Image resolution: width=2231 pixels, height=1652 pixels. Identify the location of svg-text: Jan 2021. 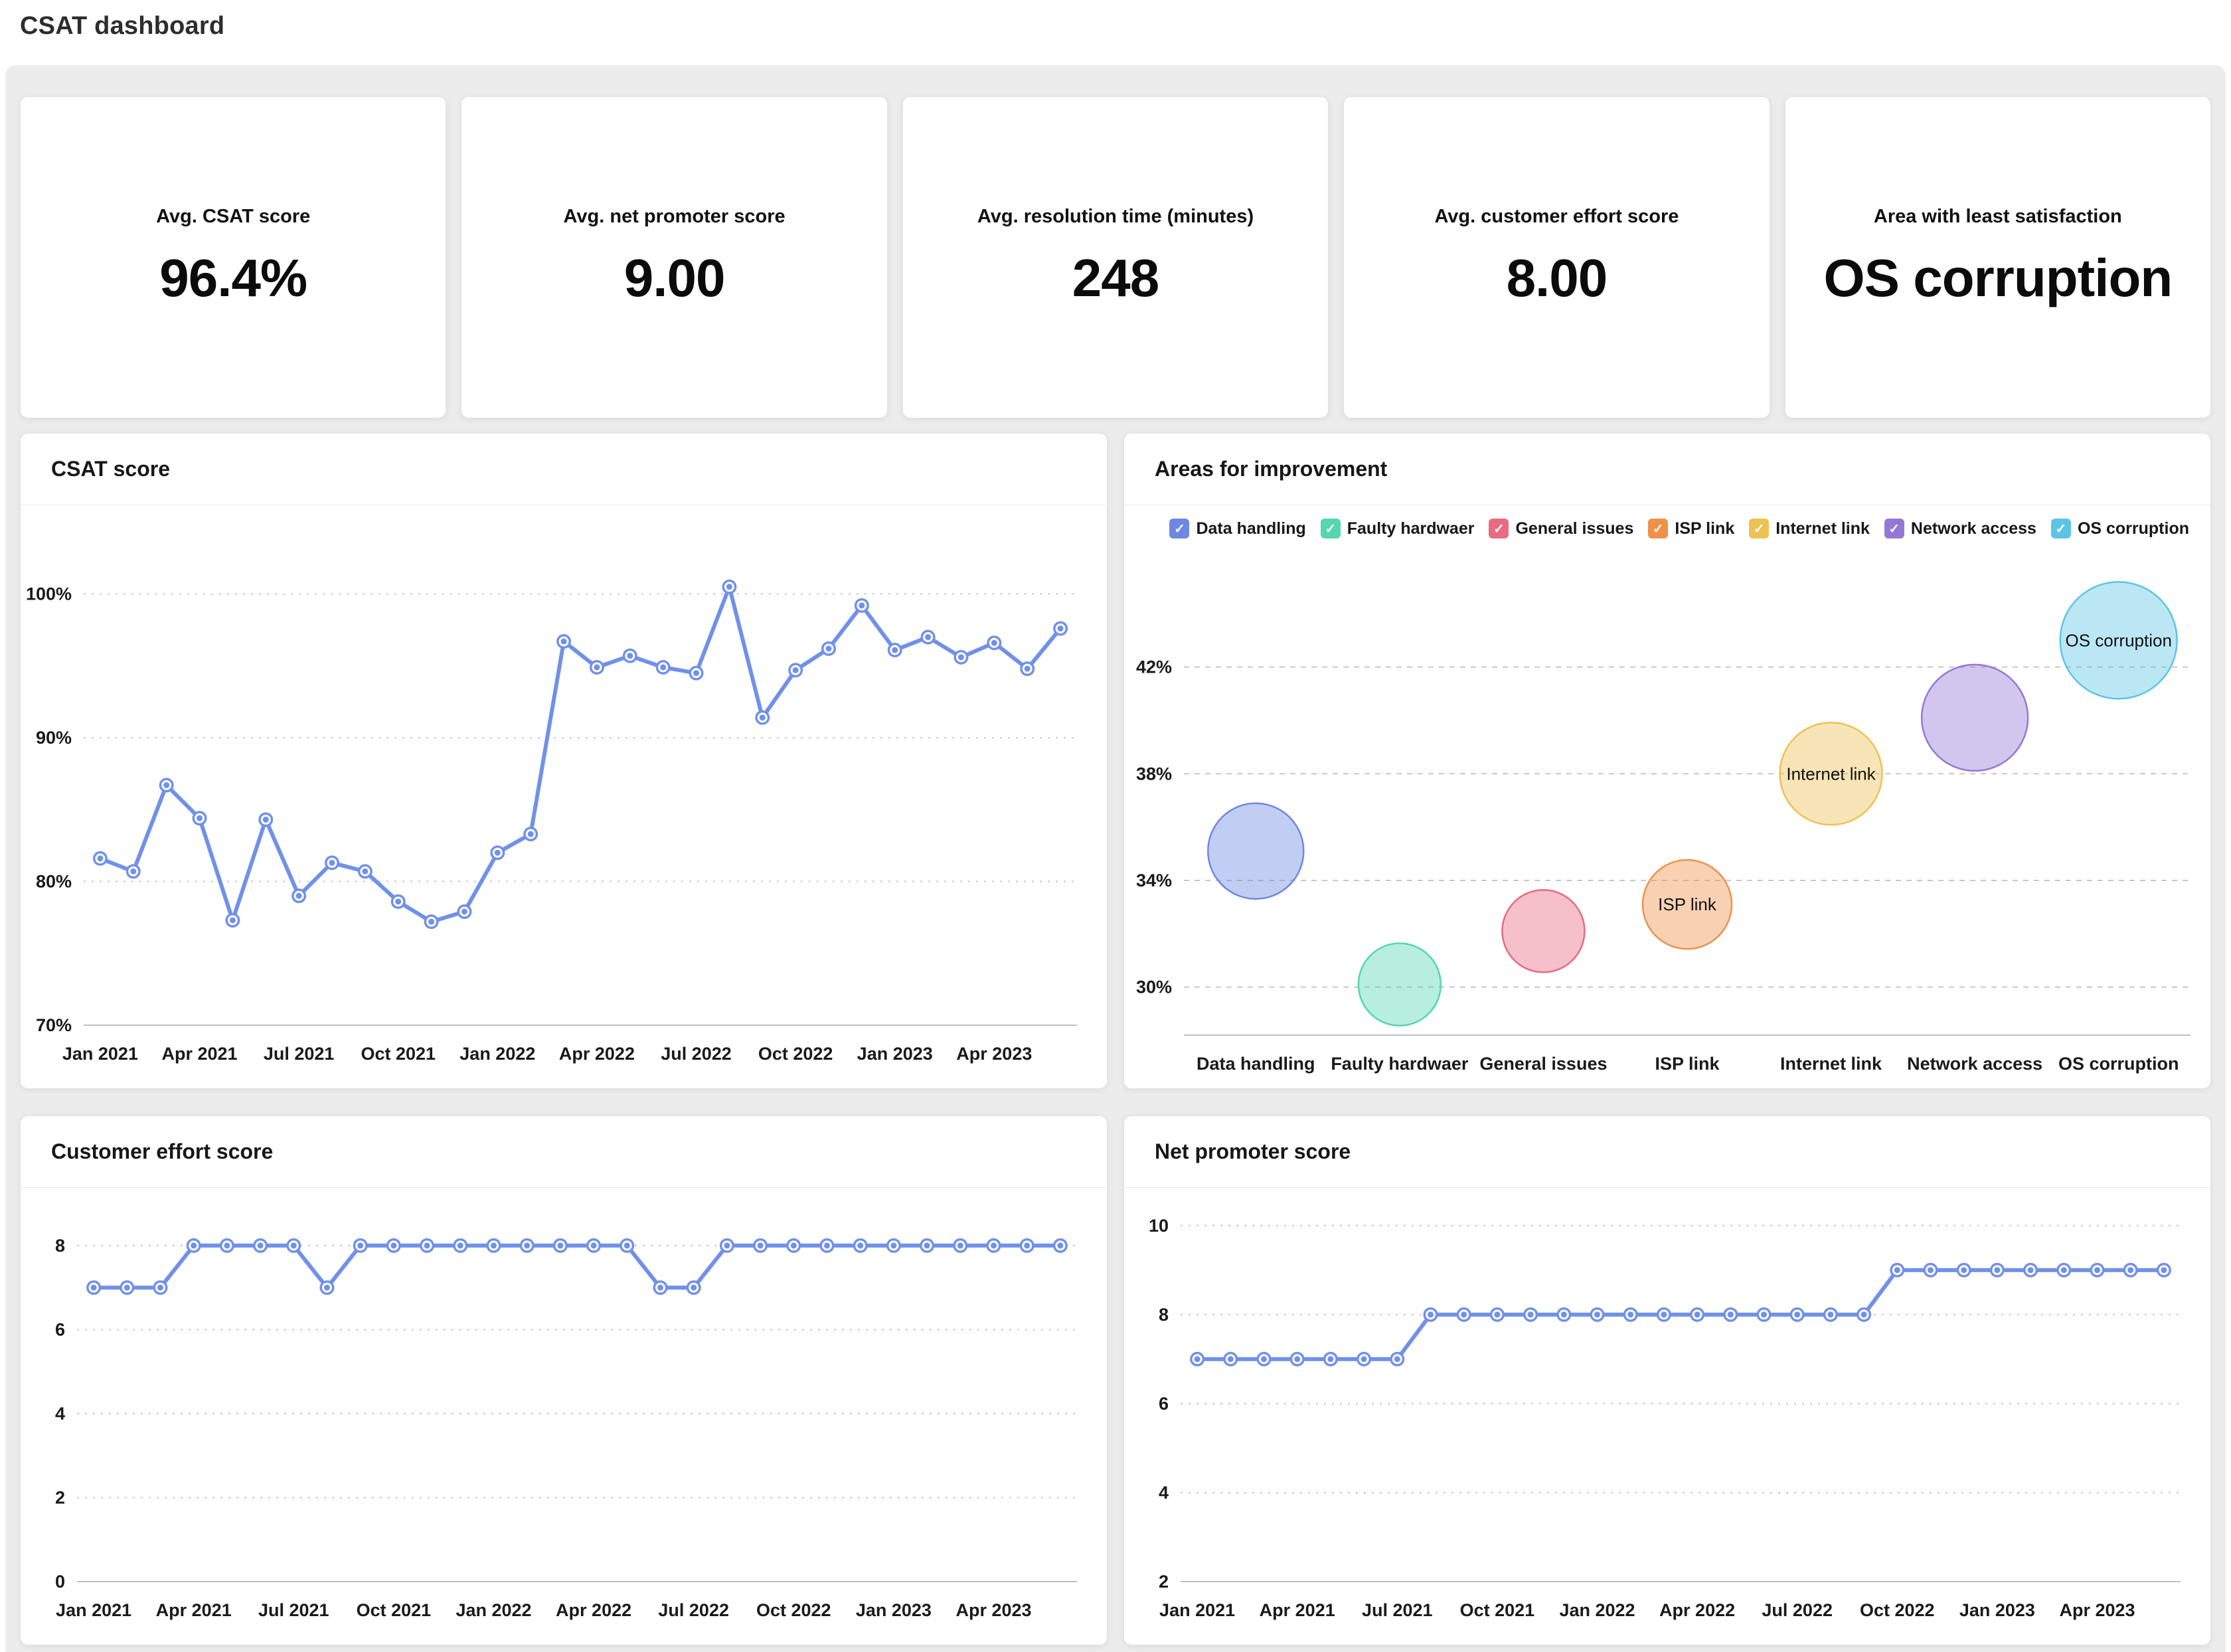
(1197, 1610).